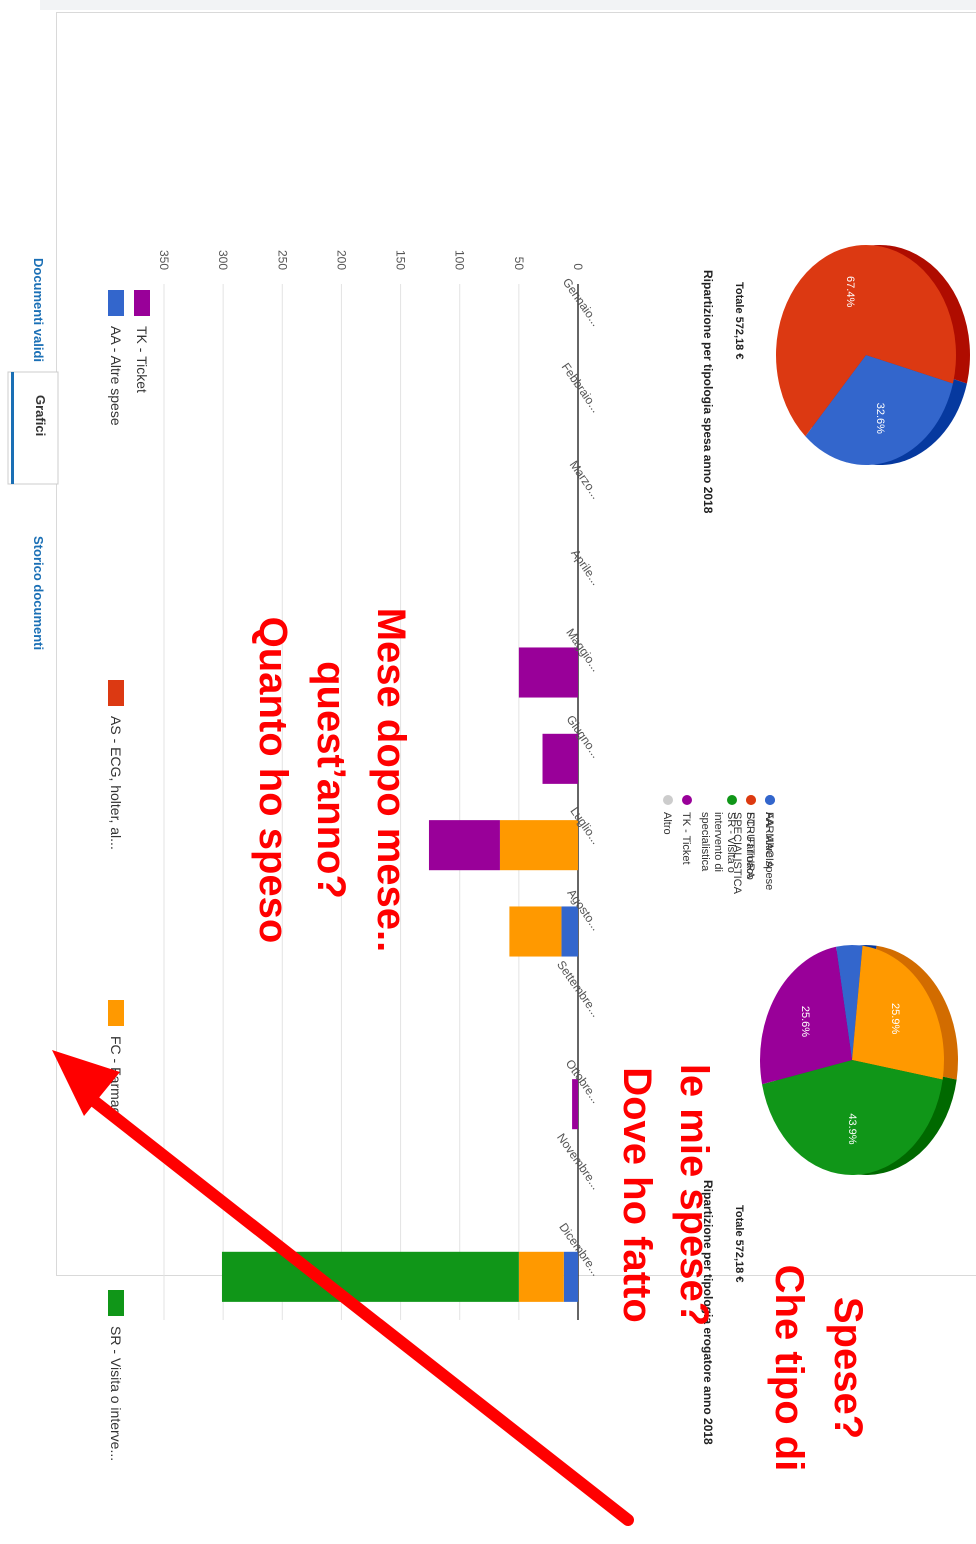 The height and width of the screenshot is (1544, 976). Describe the element at coordinates (116, 693) in the screenshot. I see `legend-swatch-as` at that location.